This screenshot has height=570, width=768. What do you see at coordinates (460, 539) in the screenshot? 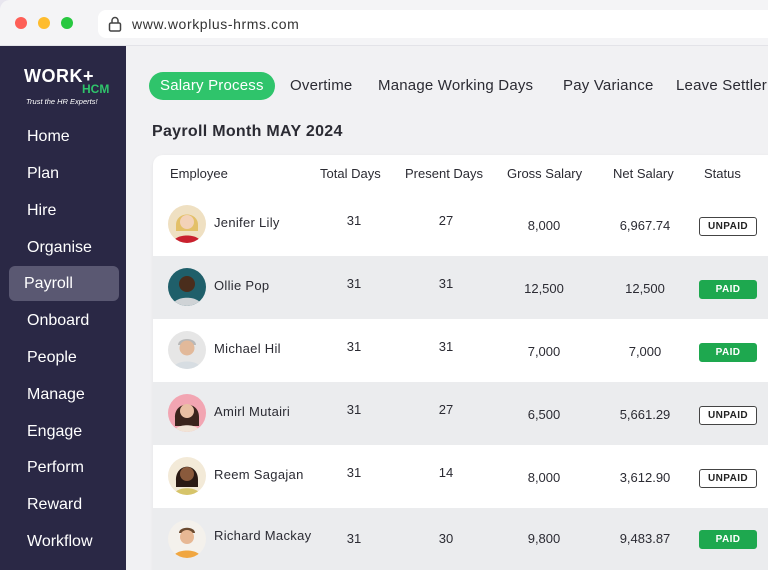
I see `table-row: Richard Mackay 31 30 9,800 9,483.87 PAID` at bounding box center [460, 539].